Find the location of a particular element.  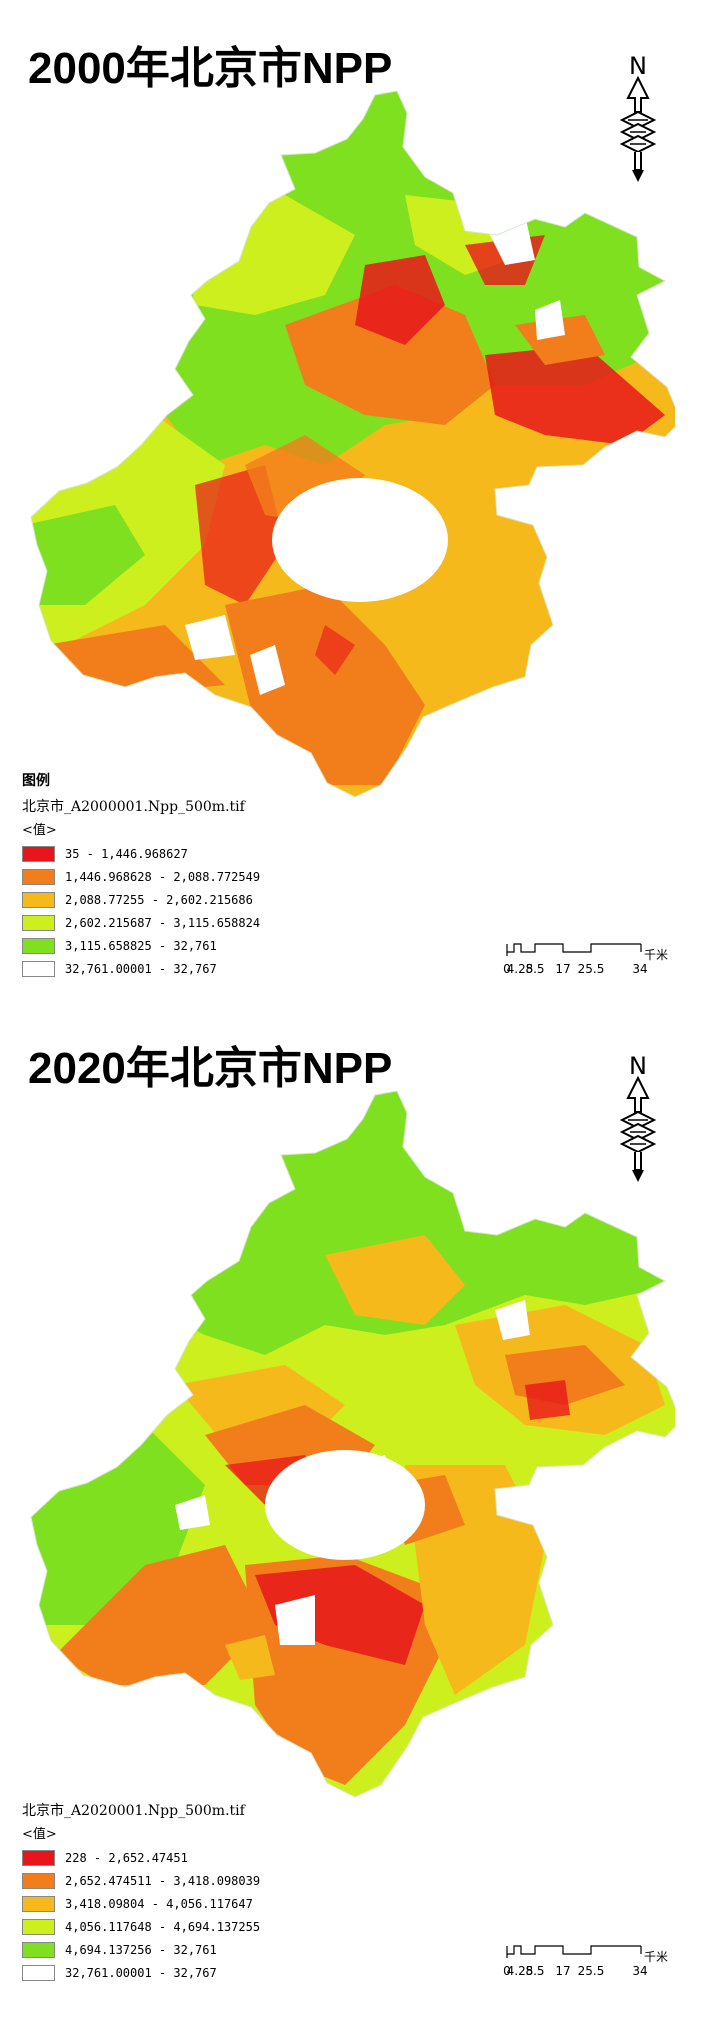

legend-item-label: 35 - 1,446.968627 is located at coordinates (126, 853).